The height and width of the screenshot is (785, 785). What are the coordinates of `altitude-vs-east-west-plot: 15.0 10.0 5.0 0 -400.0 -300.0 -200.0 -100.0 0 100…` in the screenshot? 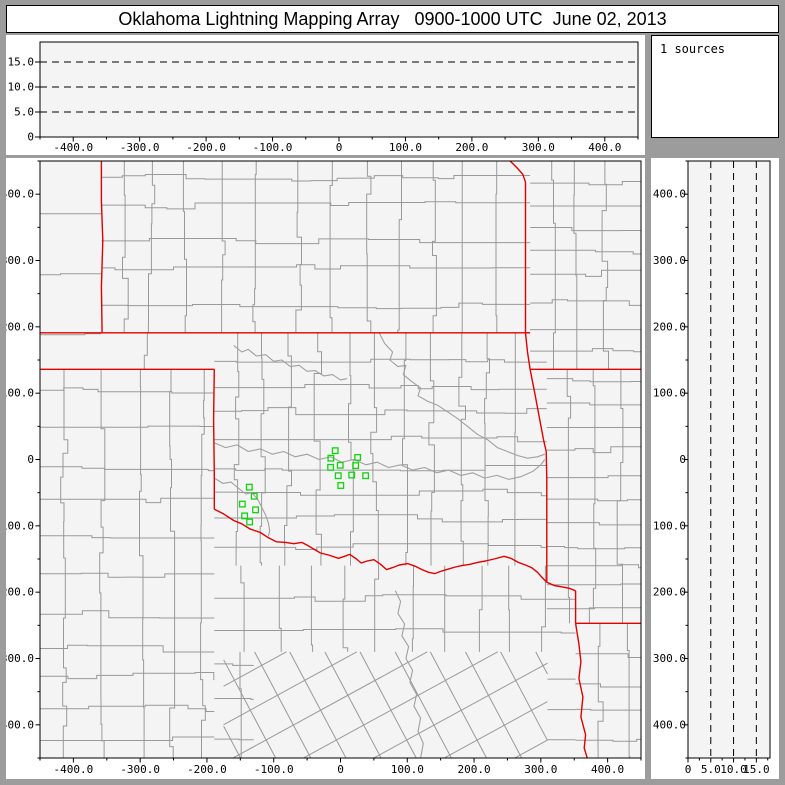 It's located at (325, 95).